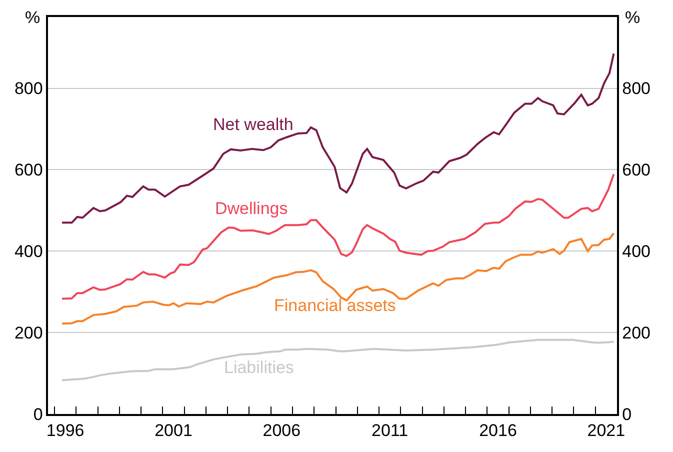  Describe the element at coordinates (627, 414) in the screenshot. I see `y2-tick-label: 0` at that location.